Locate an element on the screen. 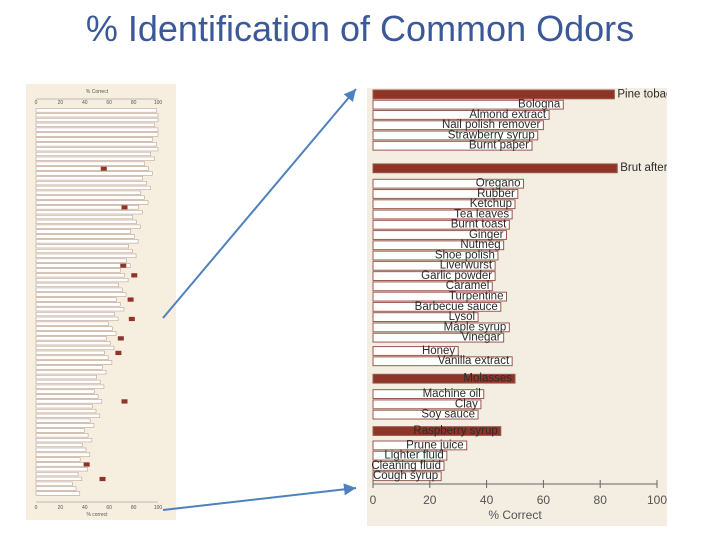 The height and width of the screenshot is (540, 720). x-tick-label: 80 is located at coordinates (601, 500).